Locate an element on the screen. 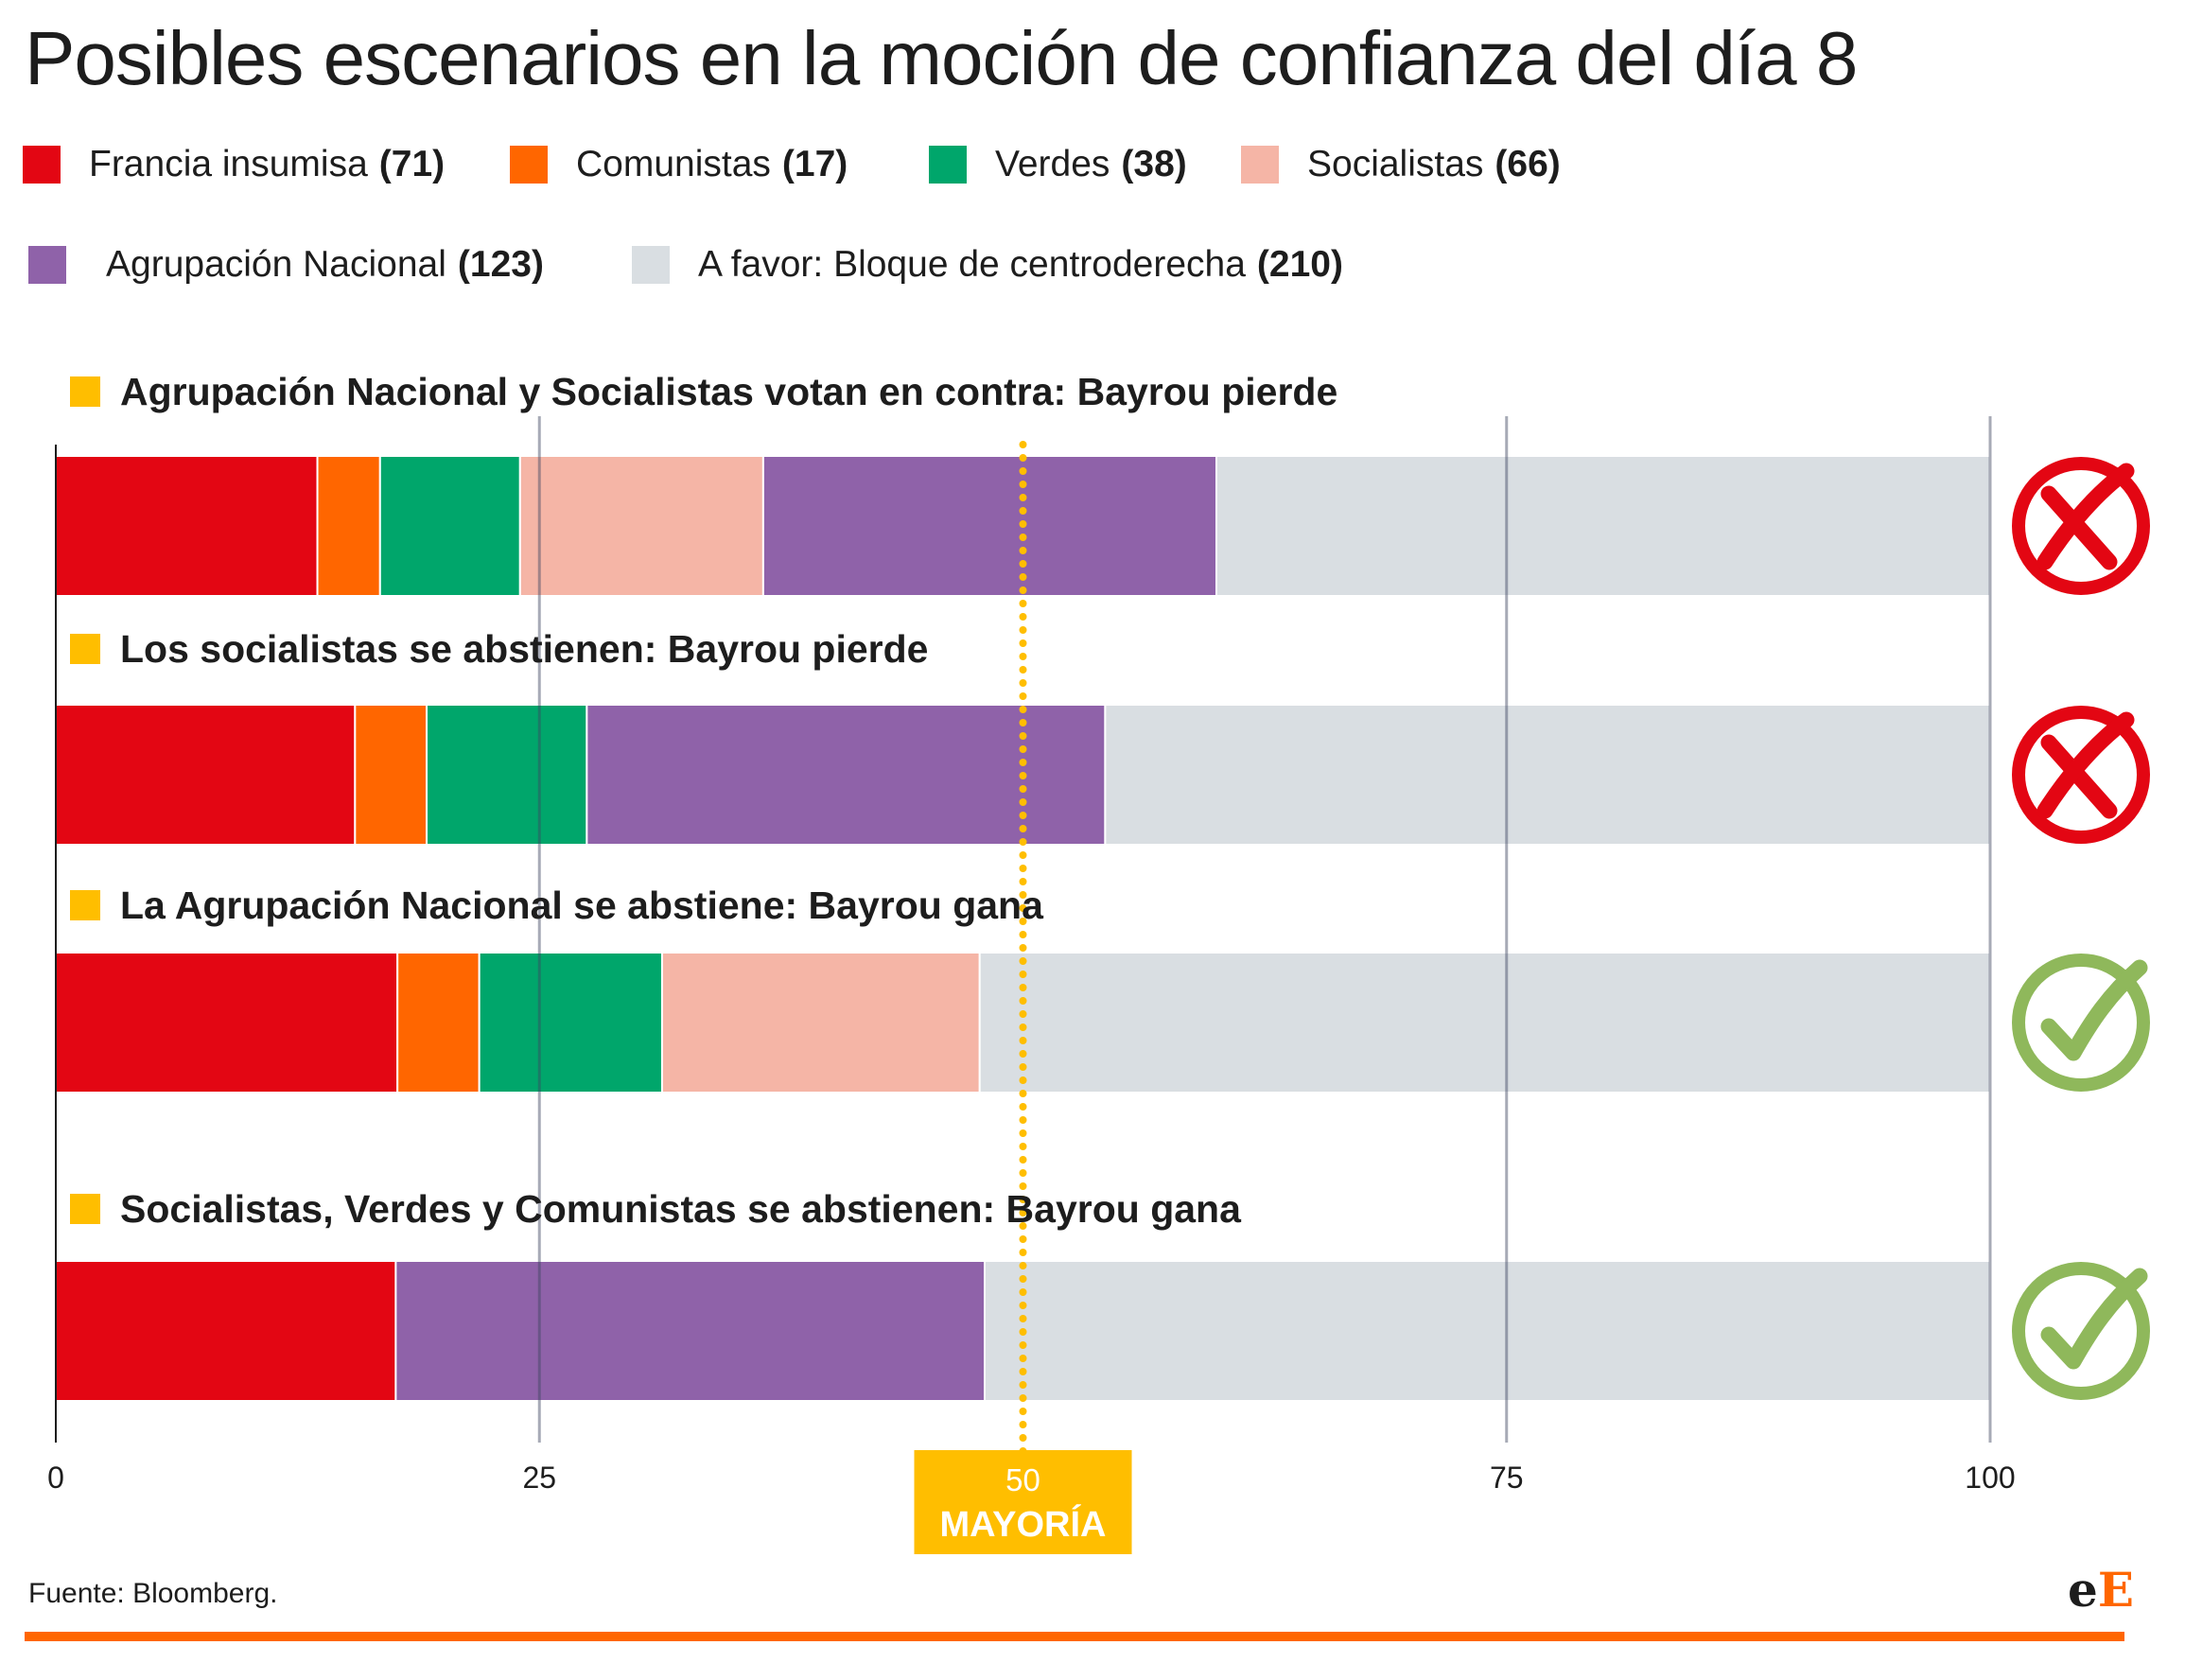 The width and height of the screenshot is (2185, 1680). tick-label: 25 is located at coordinates (539, 1478).